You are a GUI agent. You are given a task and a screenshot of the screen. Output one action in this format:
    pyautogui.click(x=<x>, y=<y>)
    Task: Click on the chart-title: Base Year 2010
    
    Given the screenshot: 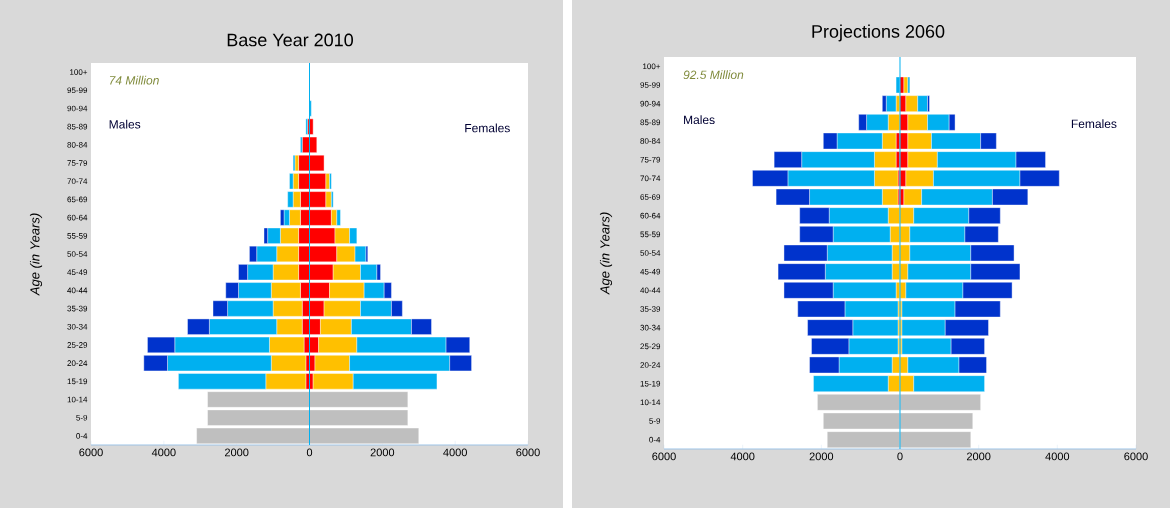 What is the action you would take?
    pyautogui.click(x=290, y=40)
    